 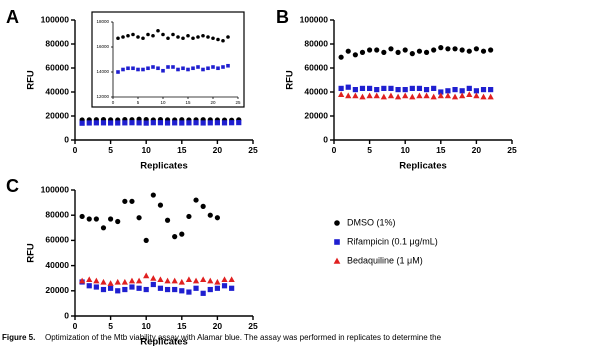 I want to click on y-tick-label: 80000, so click(x=57, y=214).